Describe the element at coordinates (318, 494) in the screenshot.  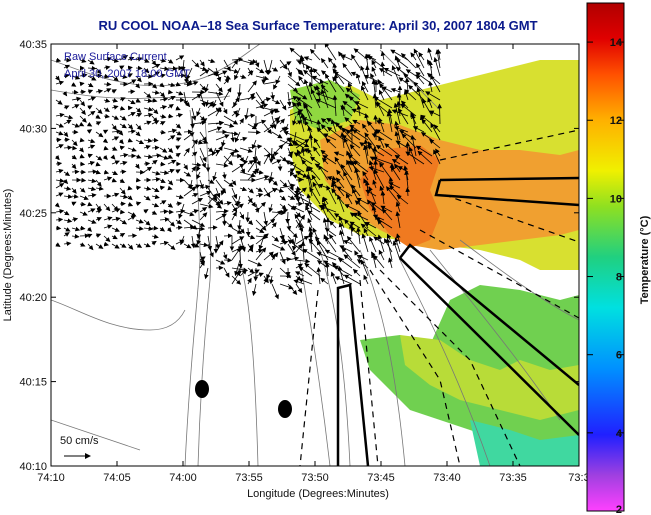
I see `x-axis-label: Longitude (Degrees:Minutes)` at that location.